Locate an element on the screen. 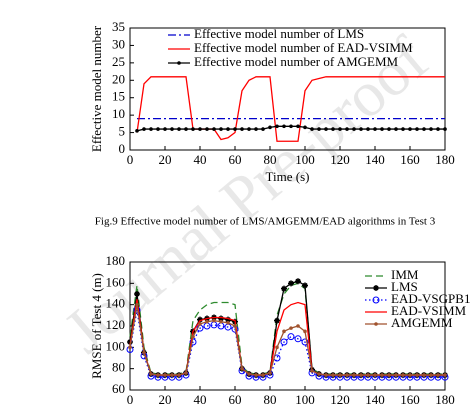  y-tick-label: 120 is located at coordinates (116, 324).